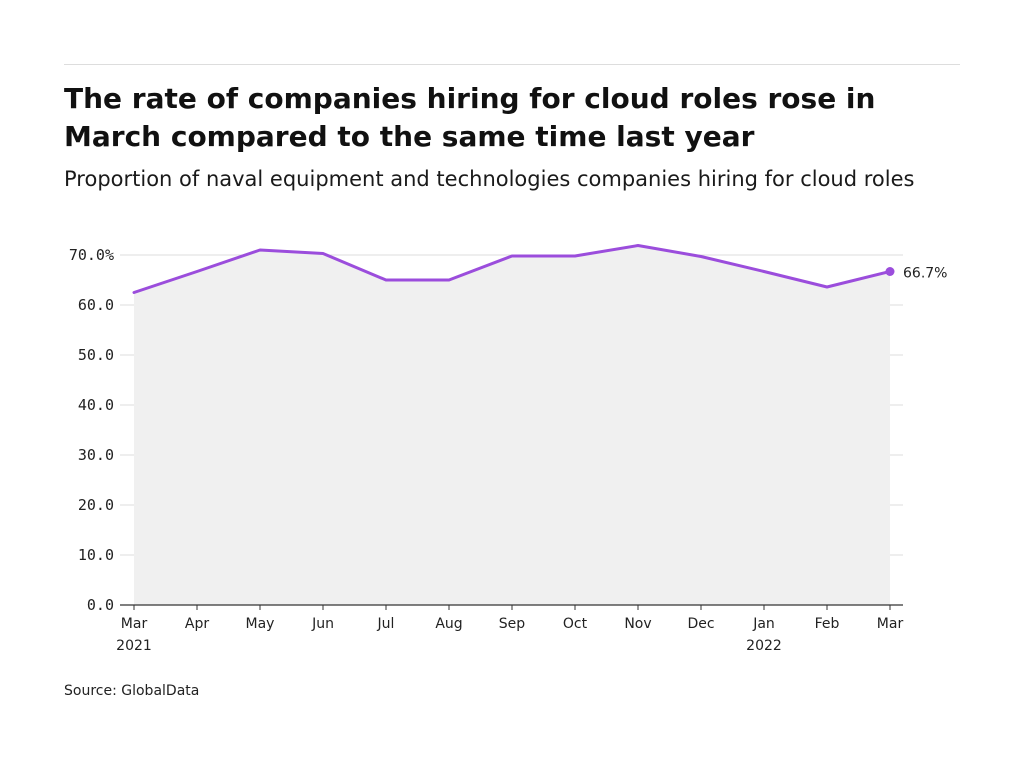 Image resolution: width=1024 pixels, height=768 pixels. I want to click on y-tick-label: 40.0, so click(96, 405).